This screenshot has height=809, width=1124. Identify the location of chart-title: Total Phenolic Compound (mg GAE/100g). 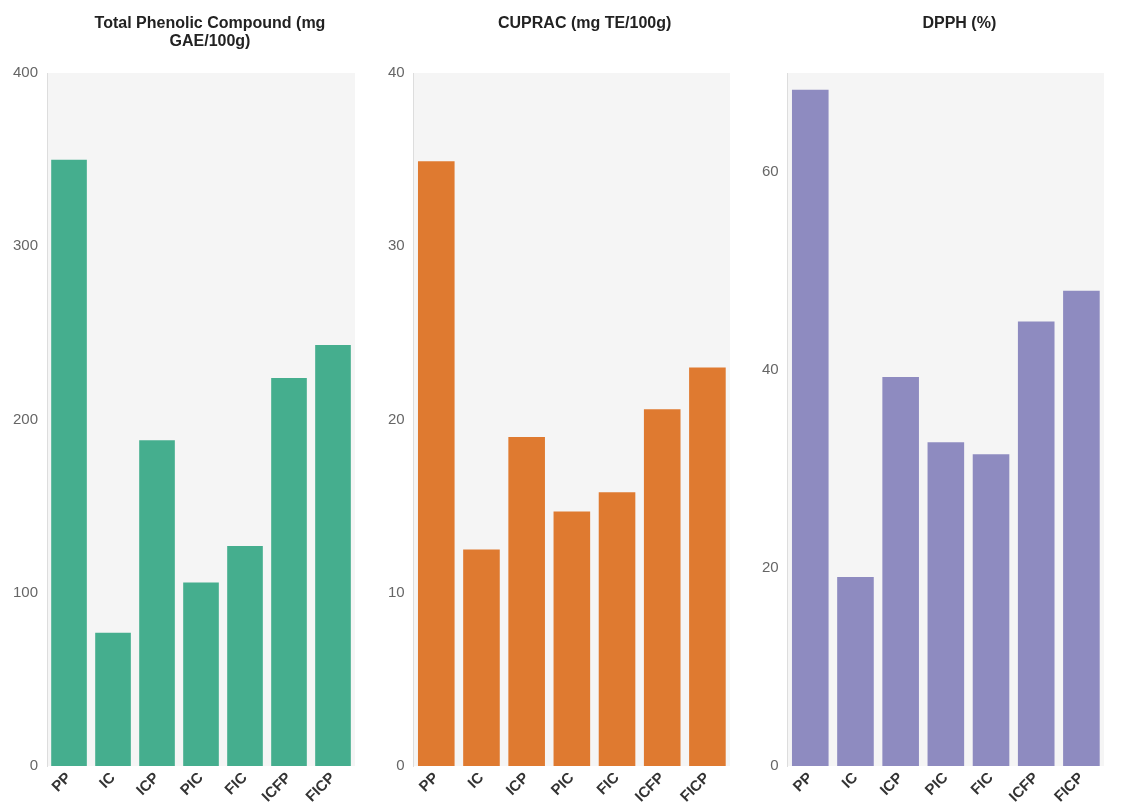
(210, 32).